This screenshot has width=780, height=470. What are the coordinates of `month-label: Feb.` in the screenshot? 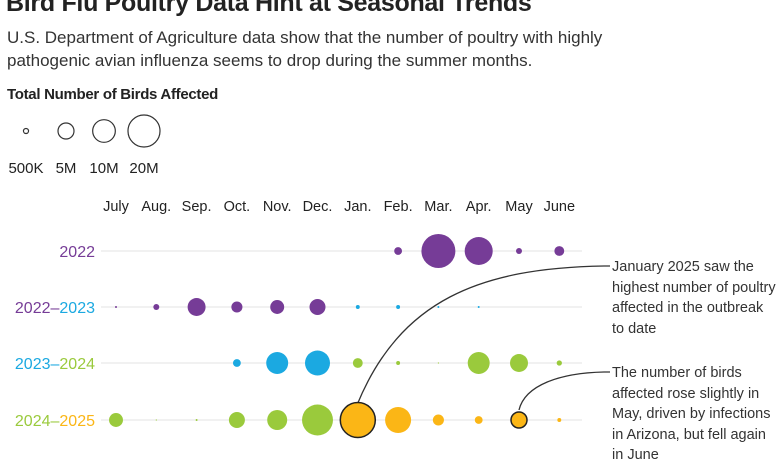 It's located at (398, 207).